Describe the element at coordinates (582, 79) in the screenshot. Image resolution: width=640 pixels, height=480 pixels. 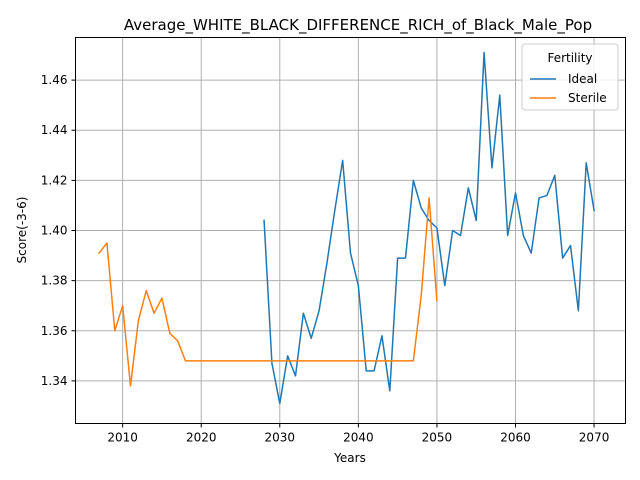
I see `legend-label-ideal: Ideal` at that location.